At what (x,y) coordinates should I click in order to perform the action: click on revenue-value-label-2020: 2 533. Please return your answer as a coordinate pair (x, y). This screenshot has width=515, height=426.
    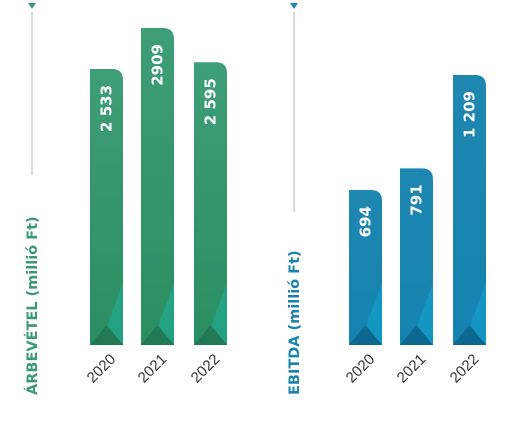
    Looking at the image, I should click on (107, 108).